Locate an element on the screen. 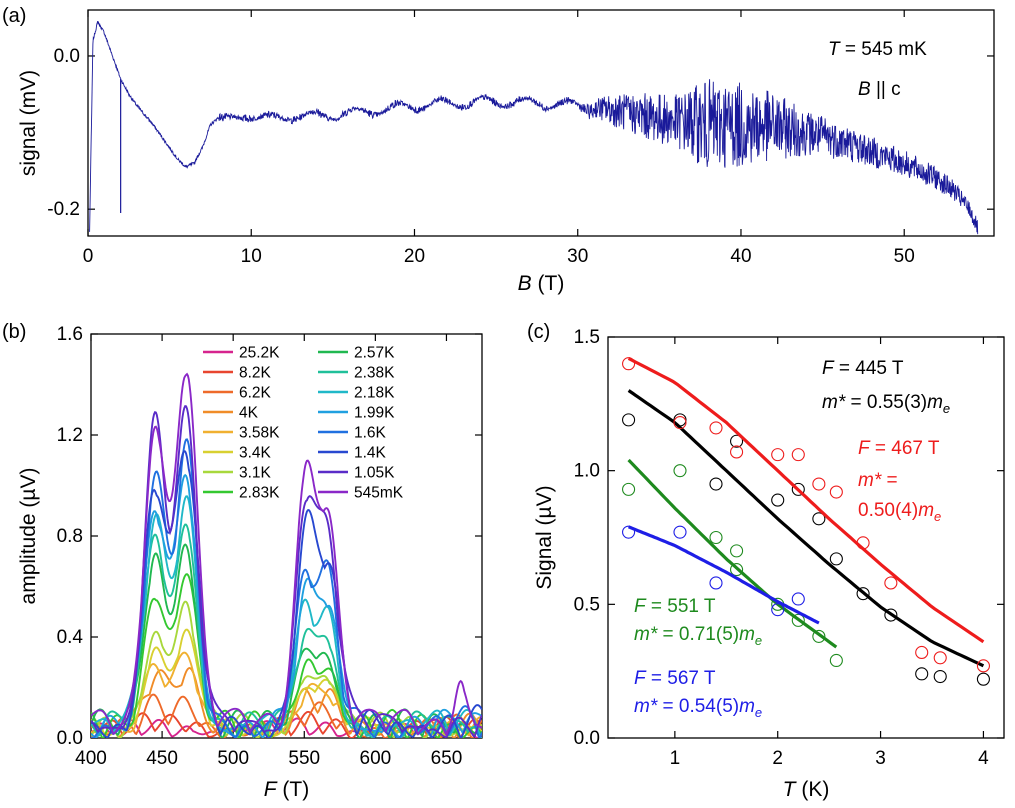 The height and width of the screenshot is (808, 1015). panel-a-x-tick-label: 20 is located at coordinates (414, 256).